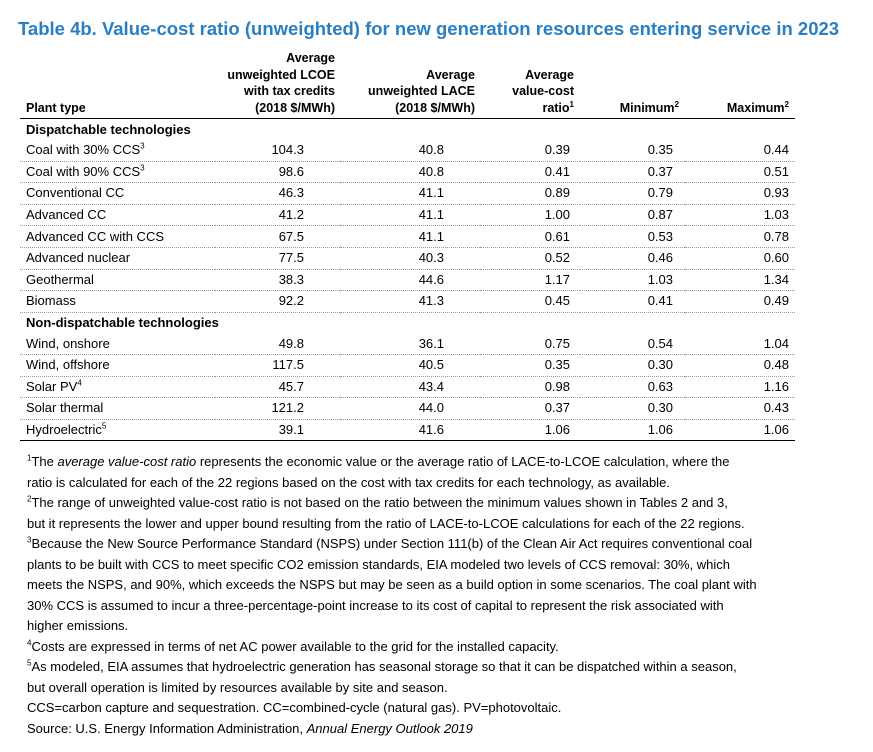 This screenshot has width=873, height=752. What do you see at coordinates (117, 301) in the screenshot?
I see `cell-plant-type: Biomass` at bounding box center [117, 301].